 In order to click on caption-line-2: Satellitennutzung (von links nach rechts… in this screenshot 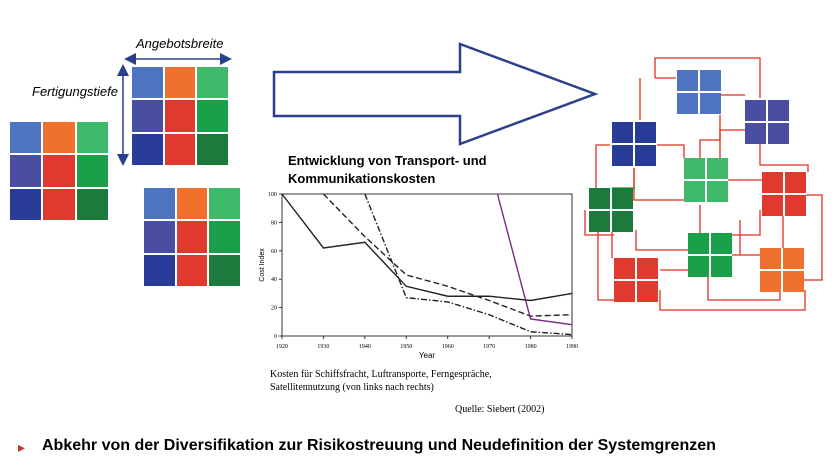, I will do `click(352, 387)`.